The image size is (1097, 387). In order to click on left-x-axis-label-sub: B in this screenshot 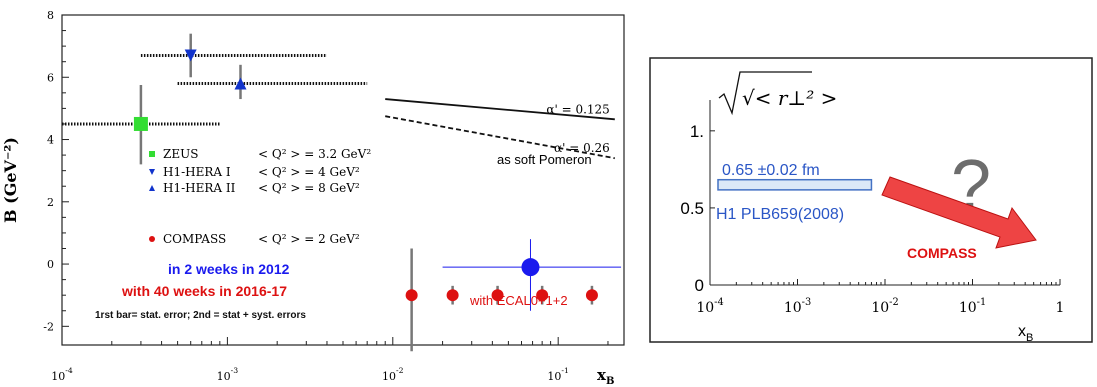, I will do `click(610, 381)`.